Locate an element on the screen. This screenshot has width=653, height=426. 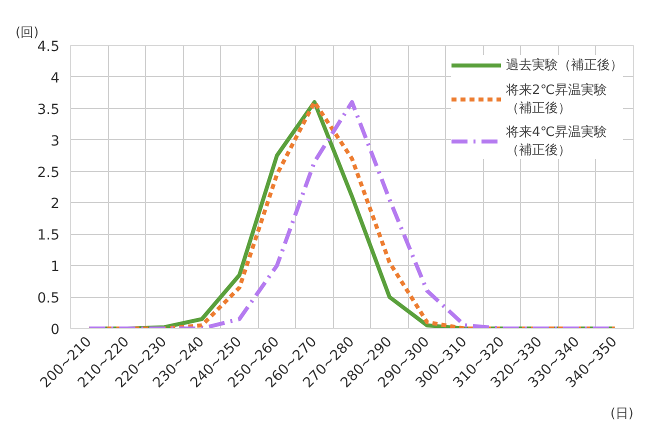
y-tick-label: 3.5 is located at coordinates (48, 110).